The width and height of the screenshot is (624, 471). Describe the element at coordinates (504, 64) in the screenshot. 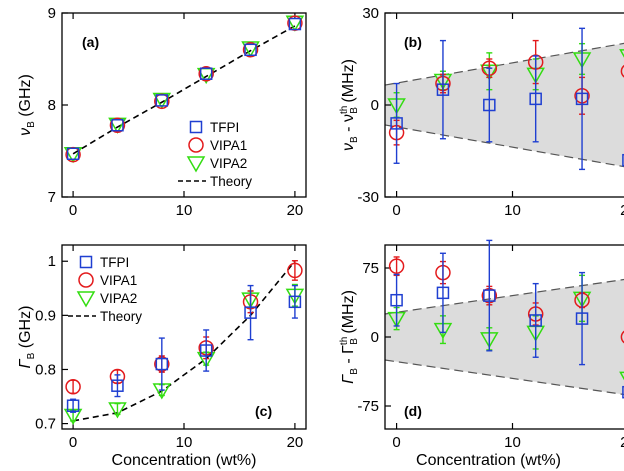

I see `band-upper-edge` at that location.